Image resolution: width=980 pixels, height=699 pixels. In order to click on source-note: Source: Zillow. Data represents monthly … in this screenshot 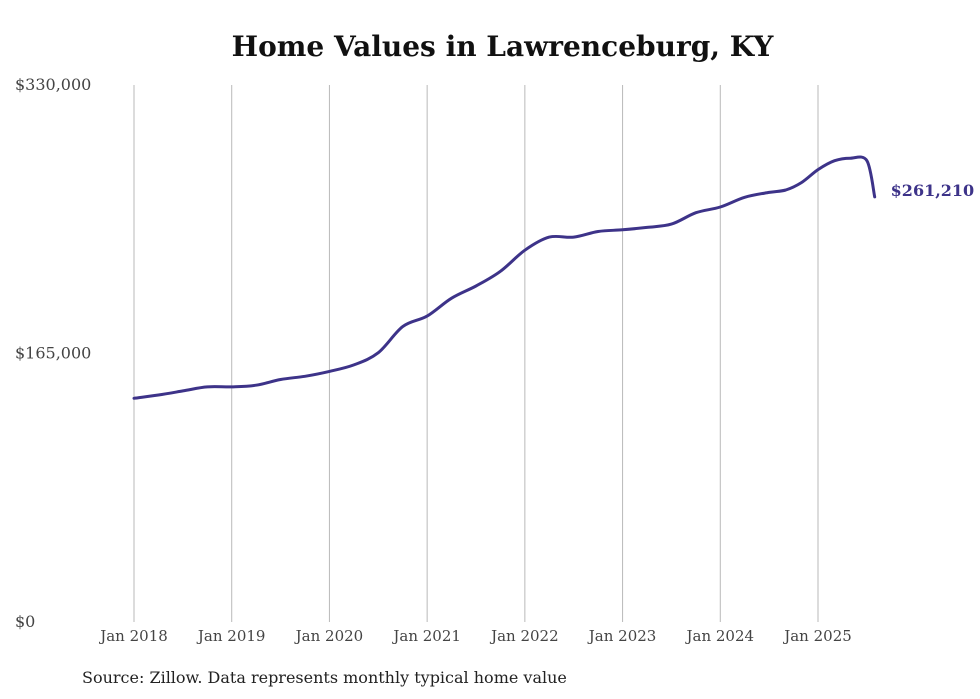, I will do `click(324, 677)`.